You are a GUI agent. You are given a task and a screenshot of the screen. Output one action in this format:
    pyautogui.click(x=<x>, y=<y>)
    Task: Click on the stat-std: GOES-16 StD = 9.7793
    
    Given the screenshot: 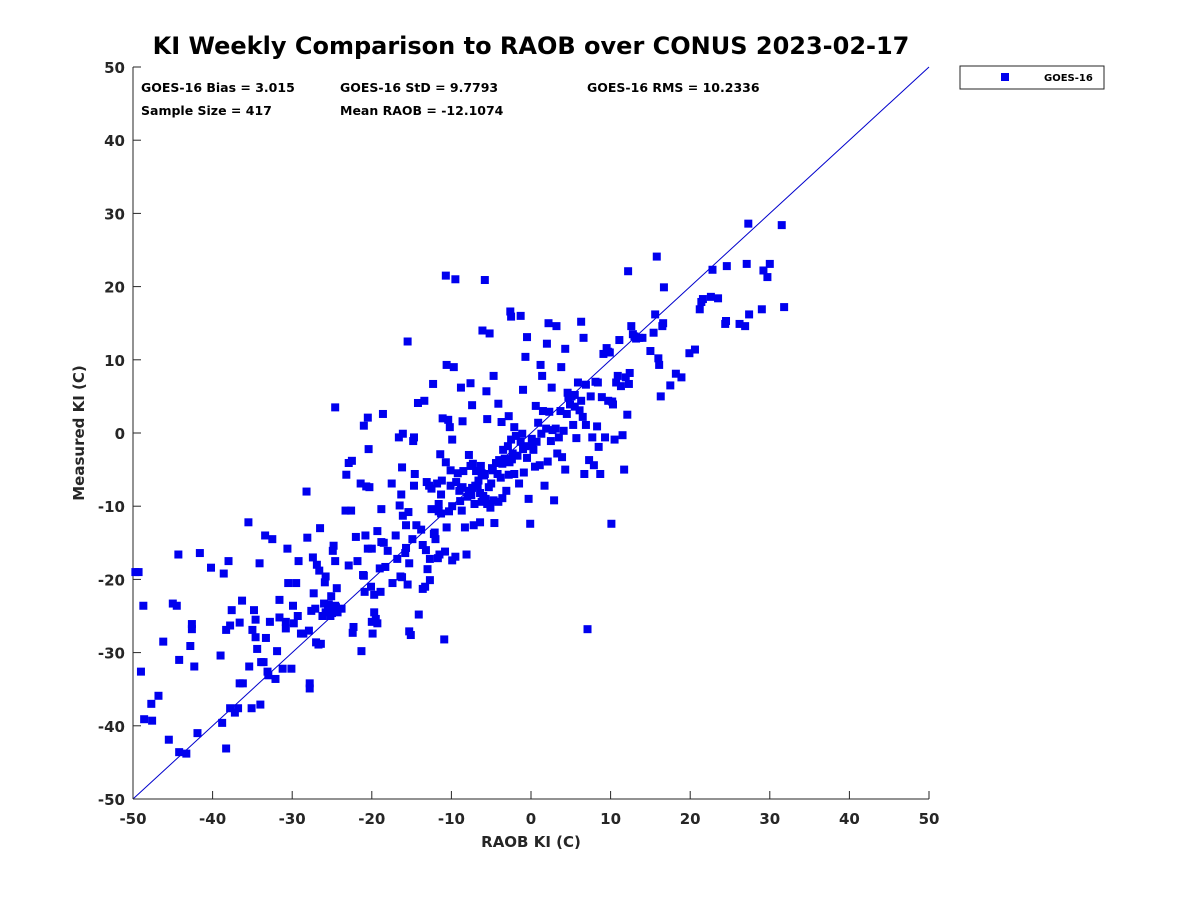 What is the action you would take?
    pyautogui.click(x=419, y=87)
    